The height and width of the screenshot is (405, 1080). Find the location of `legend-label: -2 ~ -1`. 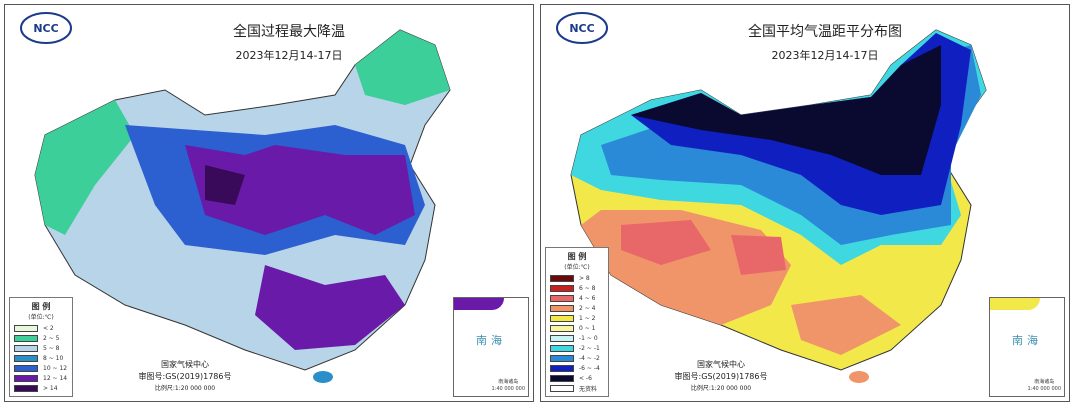

legend-label: -2 ~ -1 is located at coordinates (589, 348).